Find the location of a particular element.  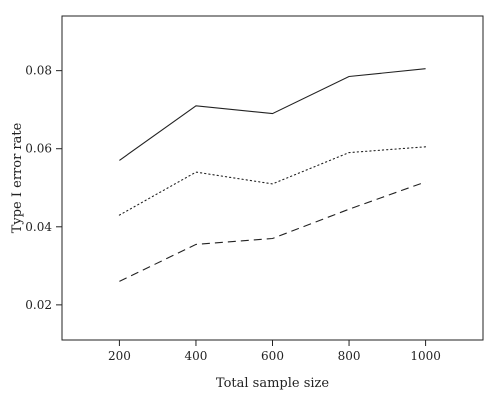

series-line-dotted is located at coordinates (272, 181).